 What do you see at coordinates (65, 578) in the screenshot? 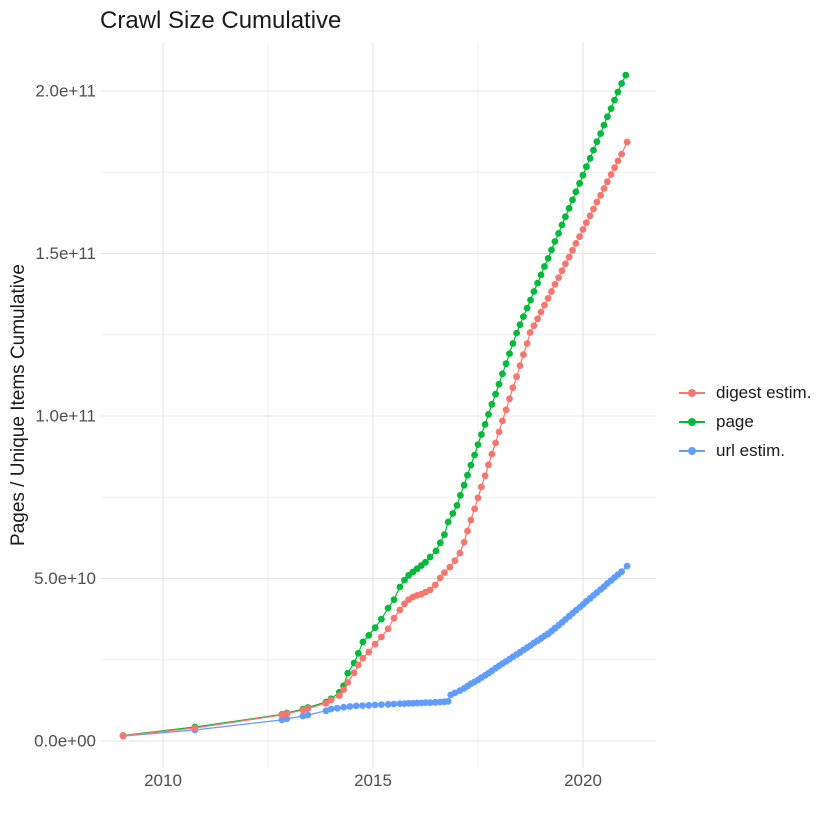
I see `y-tick-label: 5.0e+10` at bounding box center [65, 578].